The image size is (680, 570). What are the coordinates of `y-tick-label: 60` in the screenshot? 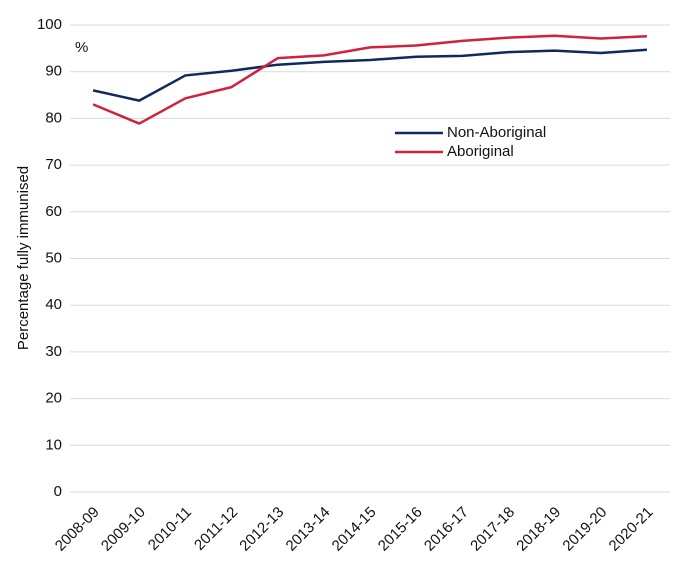 It's located at (53, 211).